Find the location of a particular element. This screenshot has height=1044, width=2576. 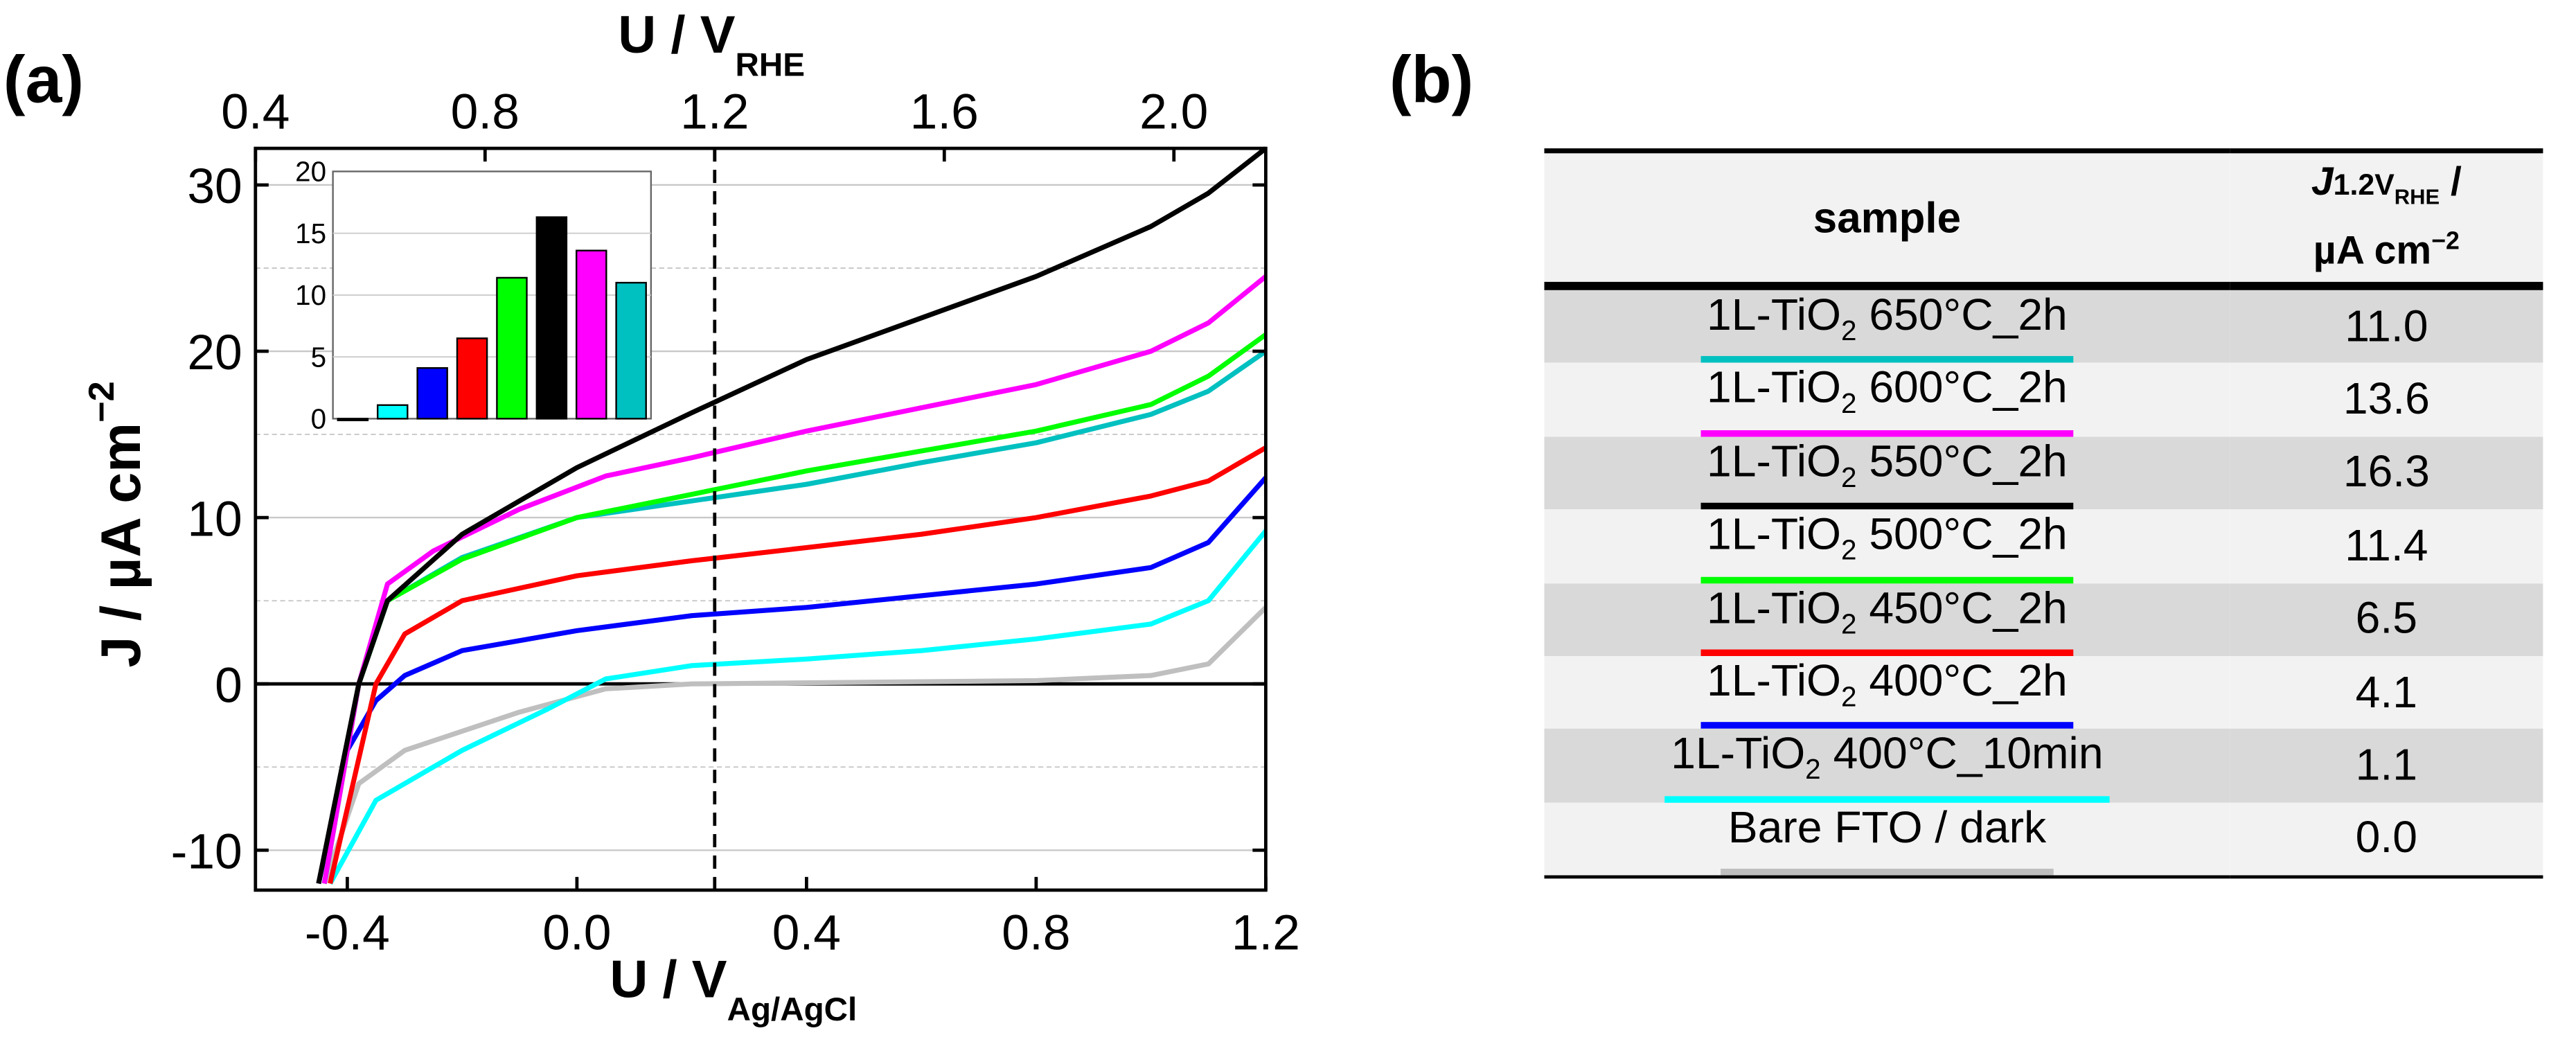

table-row: 1L-TiO2 400°C_2h 4.1 is located at coordinates (2043, 692).